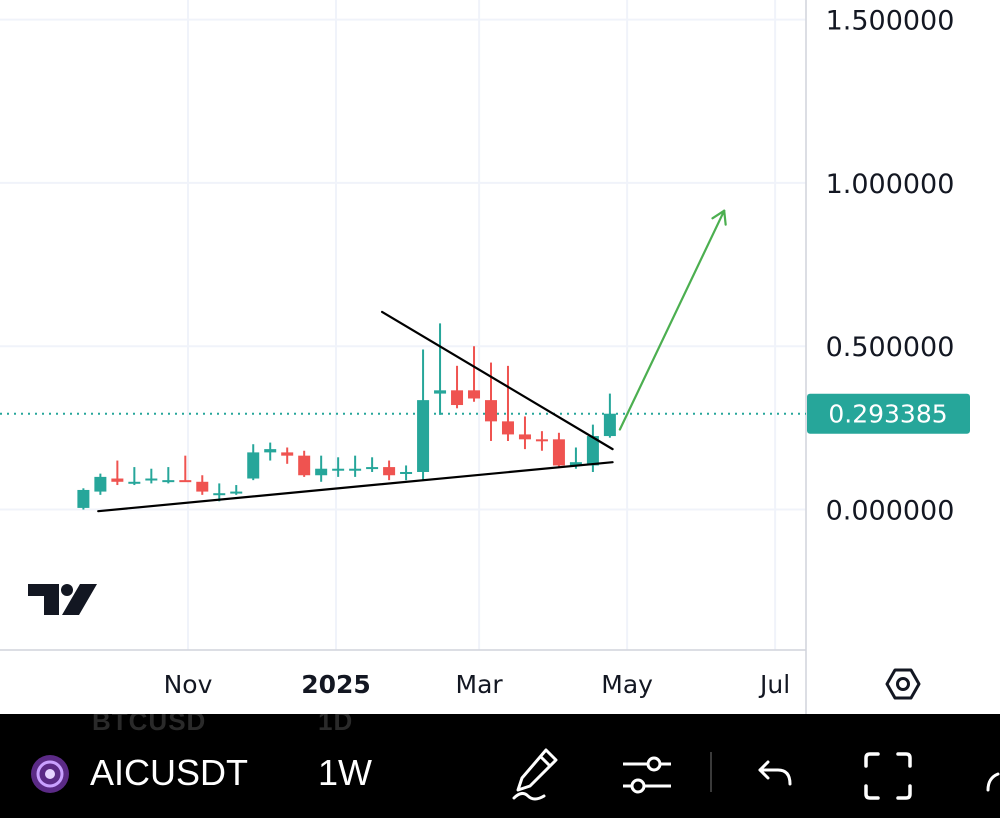  Describe the element at coordinates (169, 772) in the screenshot. I see `symbol-name: AICUSDT` at that location.